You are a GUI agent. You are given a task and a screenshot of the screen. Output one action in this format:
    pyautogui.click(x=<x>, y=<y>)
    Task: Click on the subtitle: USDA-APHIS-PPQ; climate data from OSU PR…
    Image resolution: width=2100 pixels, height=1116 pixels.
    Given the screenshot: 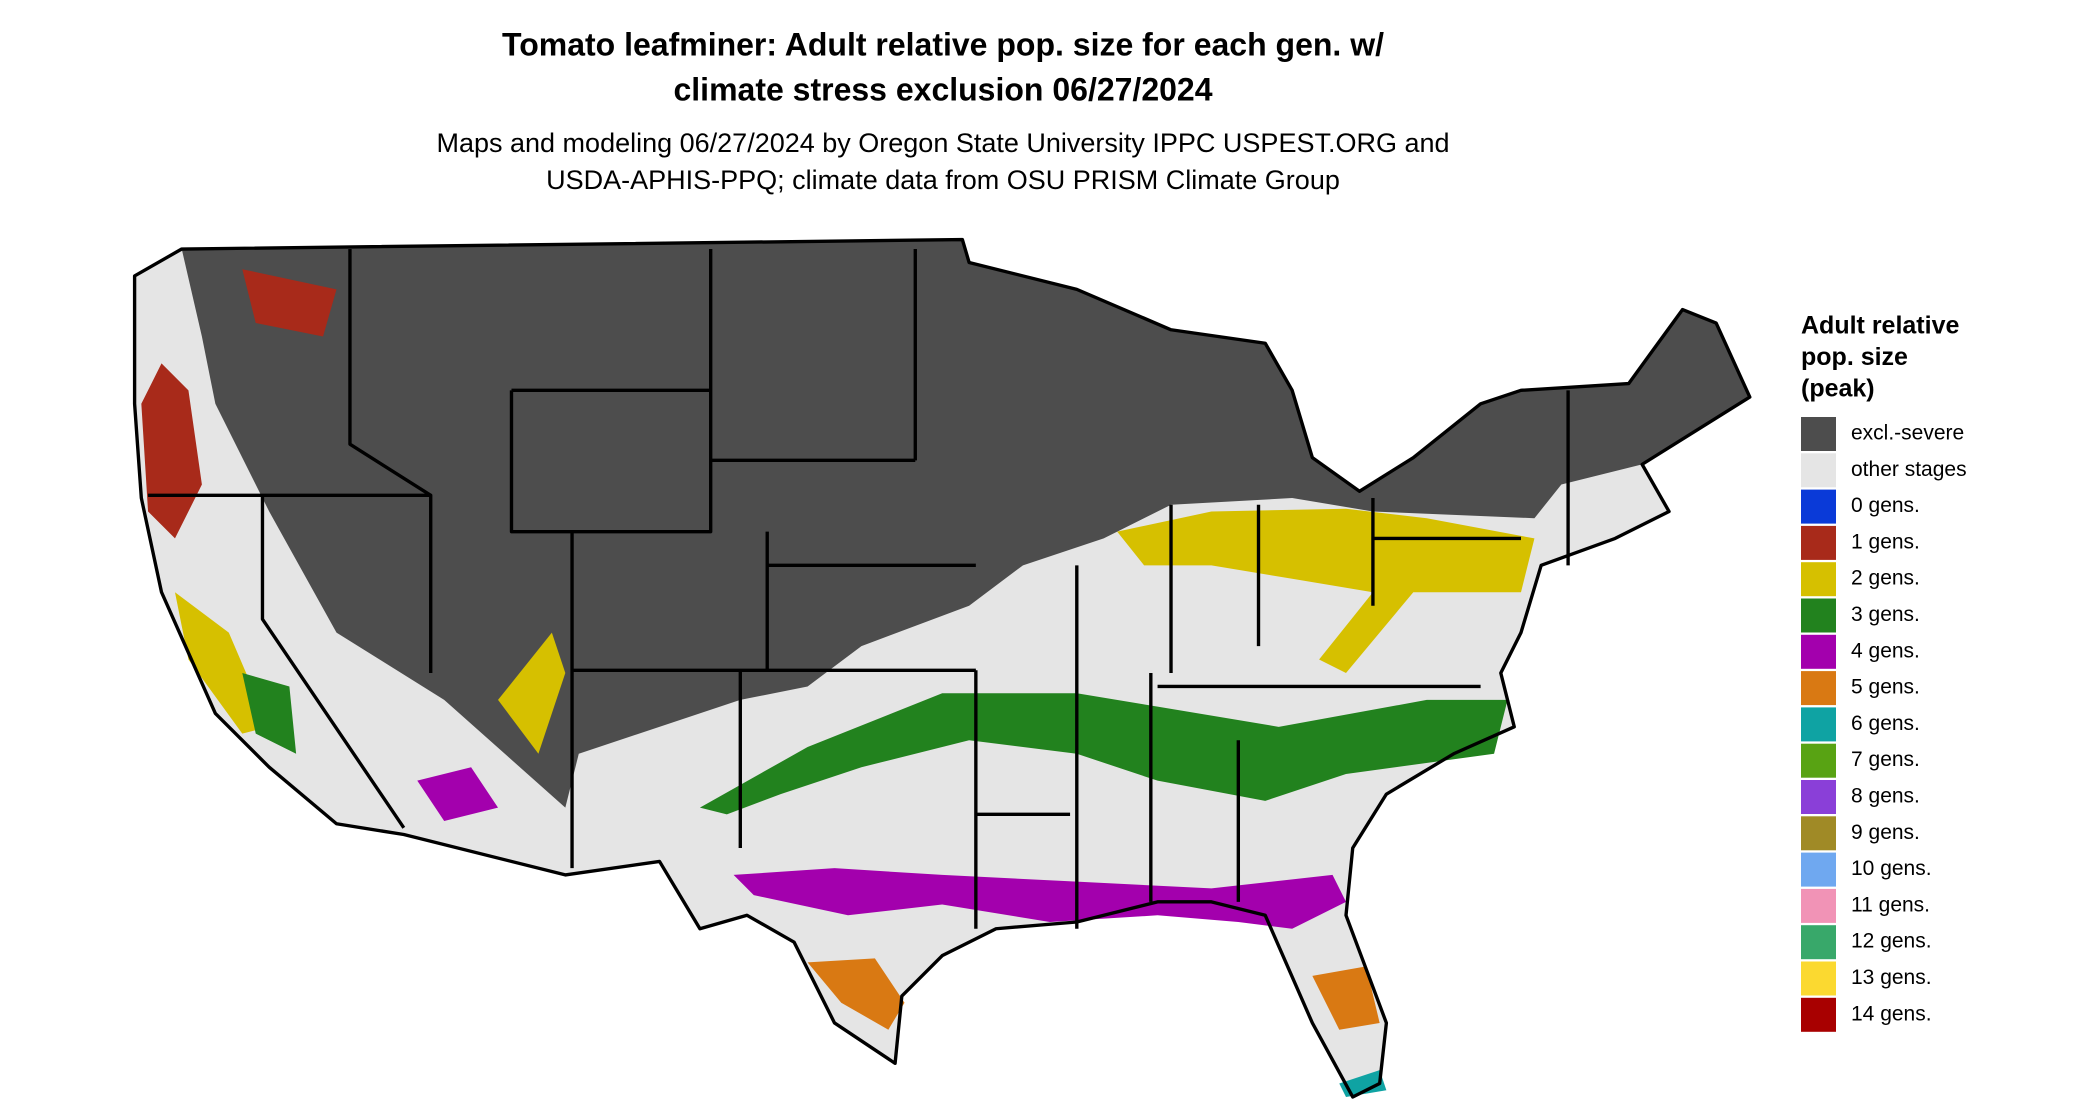 What is the action you would take?
    pyautogui.click(x=943, y=180)
    